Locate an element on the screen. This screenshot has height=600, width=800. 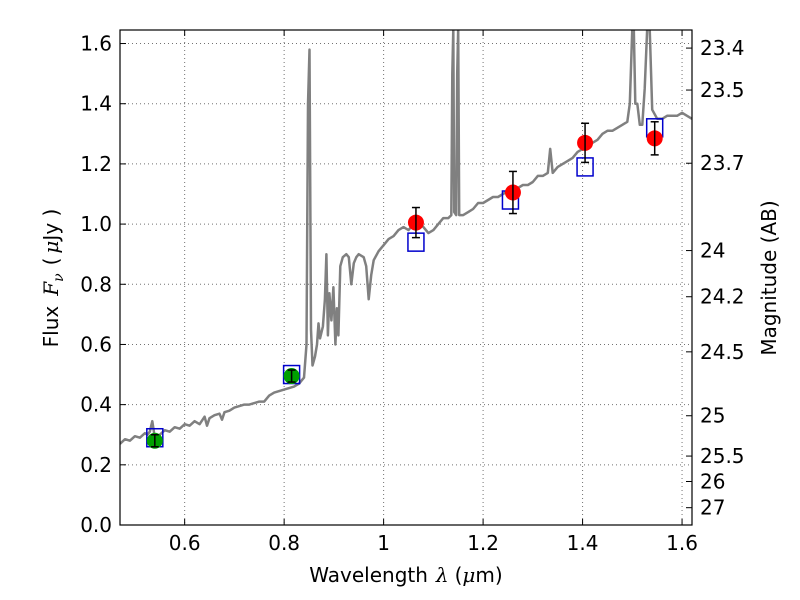
y-tick-label: 0.2 is located at coordinates (96, 465).